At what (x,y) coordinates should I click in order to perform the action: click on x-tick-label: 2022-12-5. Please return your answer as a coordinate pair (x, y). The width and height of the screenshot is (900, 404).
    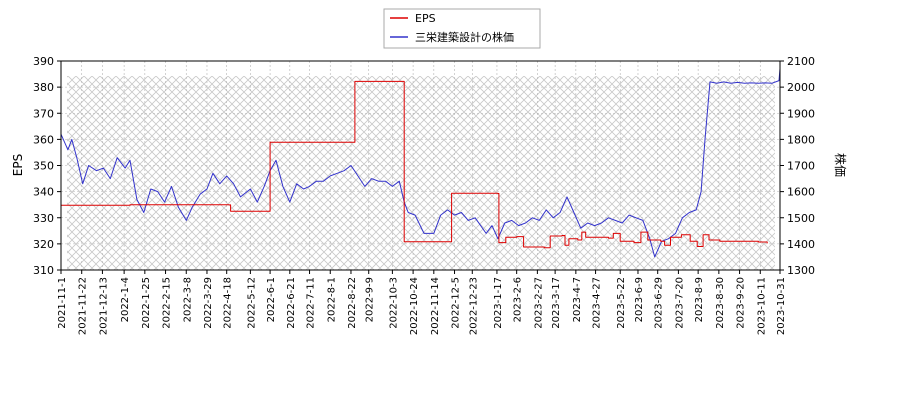
    Looking at the image, I should click on (456, 303).